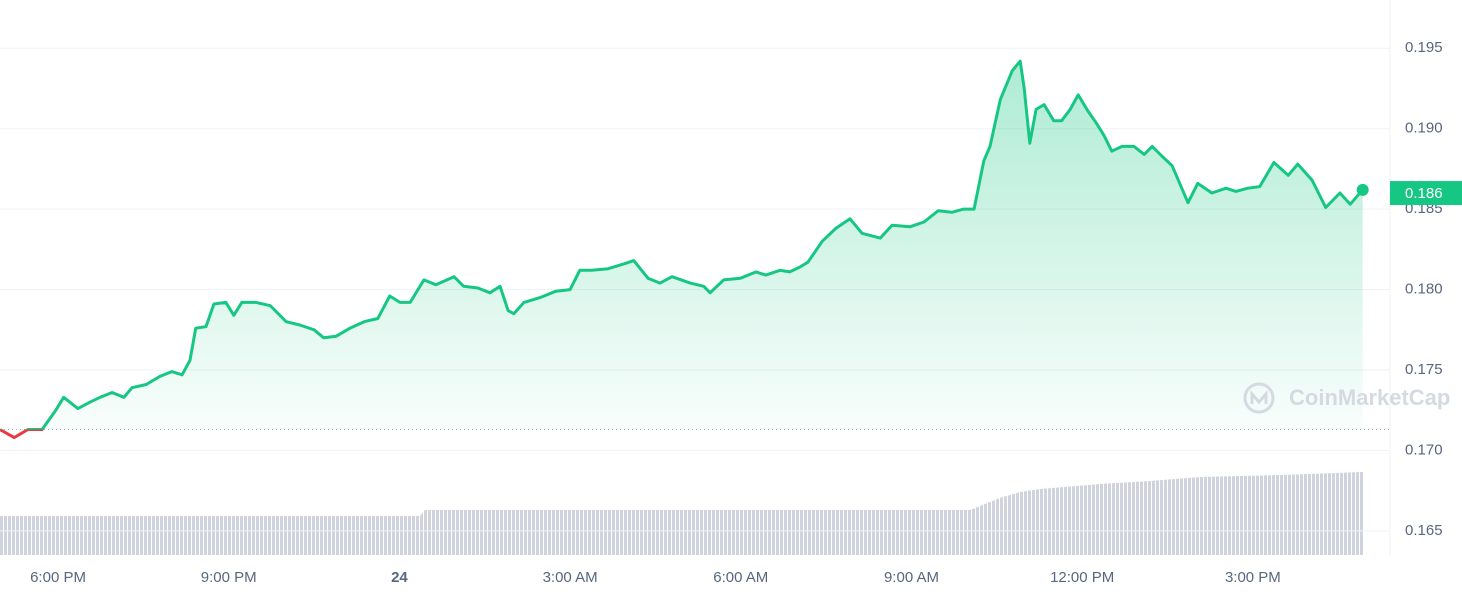 This screenshot has height=594, width=1462. What do you see at coordinates (570, 577) in the screenshot?
I see `x-tick-label: 3:00 AM` at bounding box center [570, 577].